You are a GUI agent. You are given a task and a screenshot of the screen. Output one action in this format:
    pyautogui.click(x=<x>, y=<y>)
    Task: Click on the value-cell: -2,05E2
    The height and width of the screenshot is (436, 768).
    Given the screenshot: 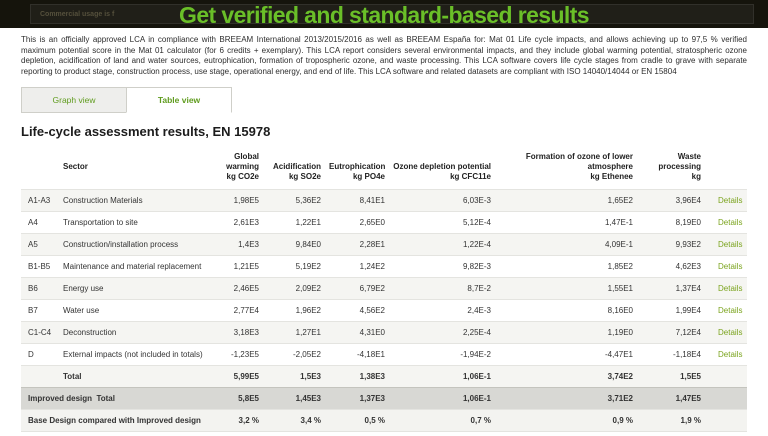 What is the action you would take?
    pyautogui.click(x=298, y=354)
    